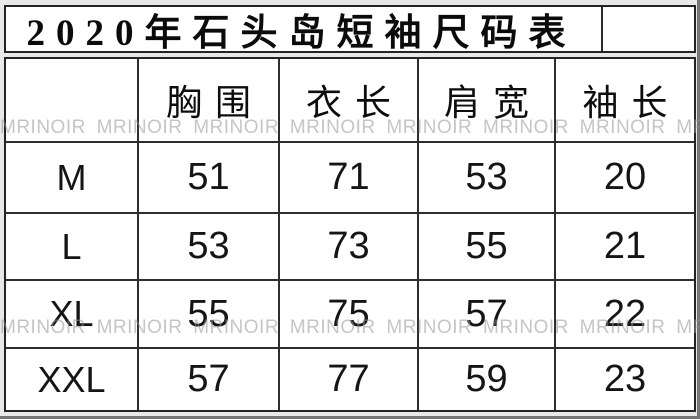 Image resolution: width=700 pixels, height=419 pixels. Describe the element at coordinates (487, 315) in the screenshot. I see `cell-xl-shoulder: 57` at that location.